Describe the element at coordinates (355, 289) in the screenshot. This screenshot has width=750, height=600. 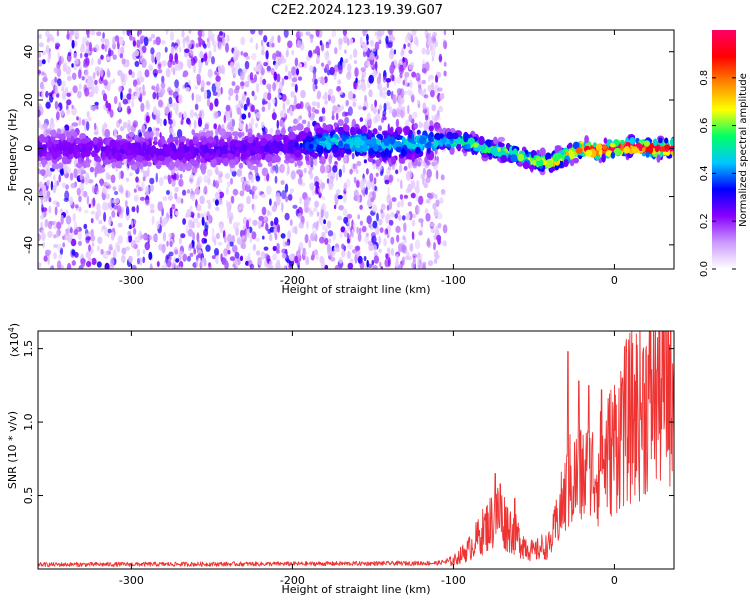
I see `spectrogram-x-axis-label: Height of straight line (km)` at that location.